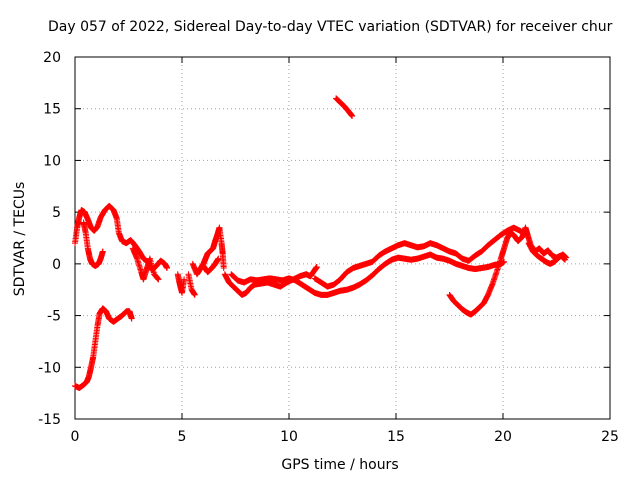  Describe the element at coordinates (20, 239) in the screenshot. I see `y-axis-label: SDTVAR / TECUs` at that location.